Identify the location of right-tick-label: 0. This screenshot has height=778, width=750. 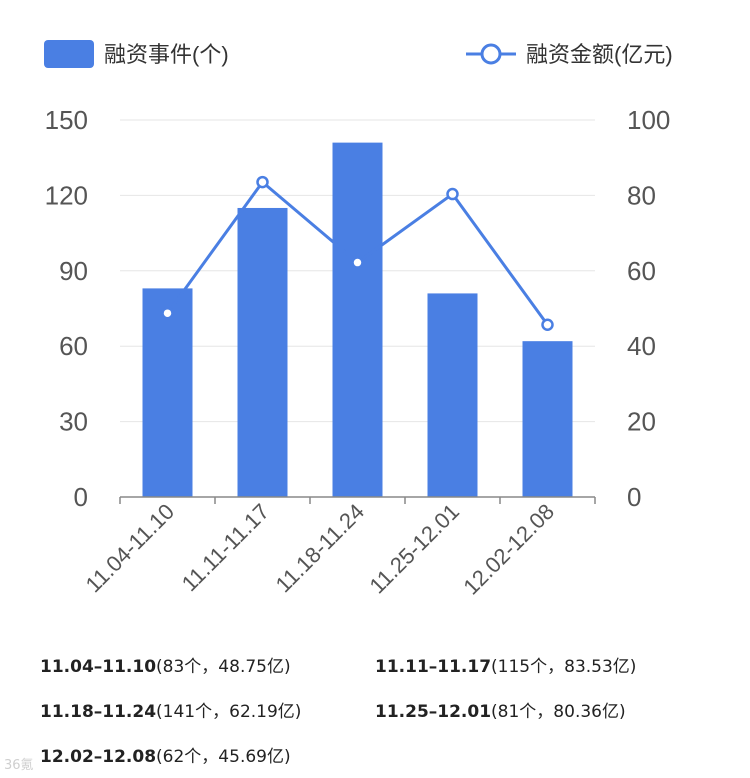
(634, 497).